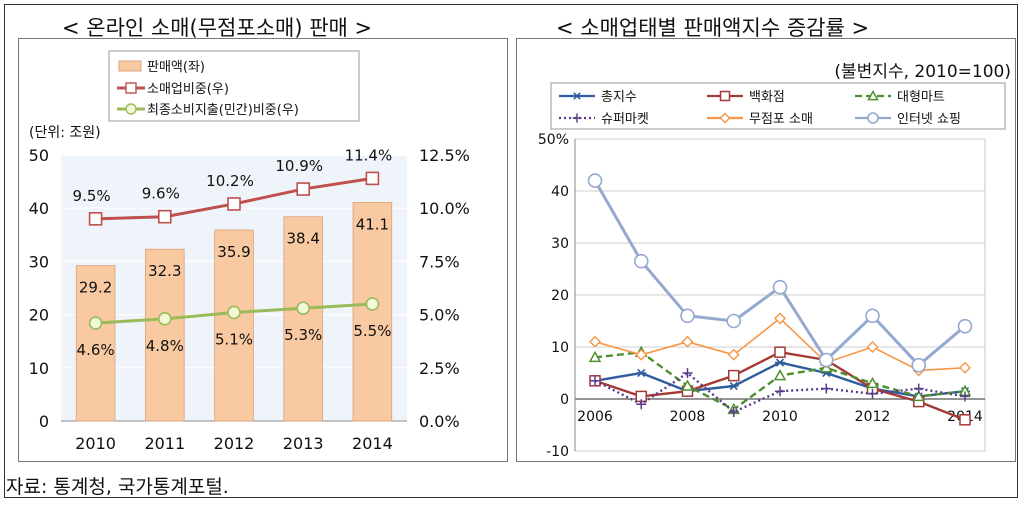 The height and width of the screenshot is (514, 1024). I want to click on retail-share-label: 10.9%, so click(299, 166).